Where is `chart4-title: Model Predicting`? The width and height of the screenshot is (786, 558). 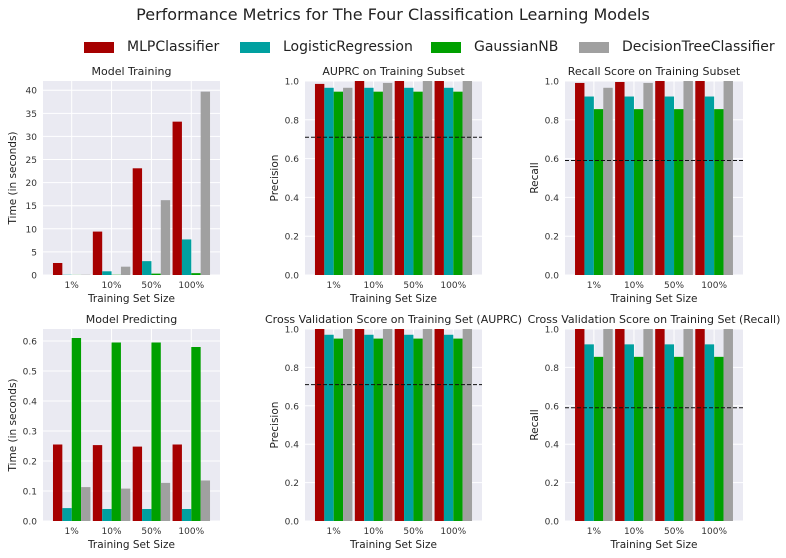
chart4-title: Model Predicting is located at coordinates (131, 319).